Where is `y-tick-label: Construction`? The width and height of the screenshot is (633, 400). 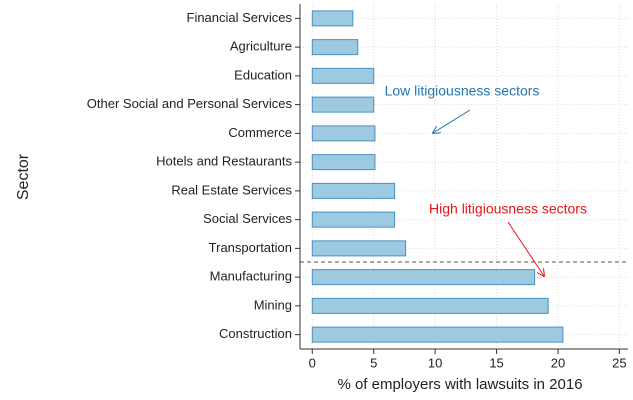
y-tick-label: Construction is located at coordinates (255, 333).